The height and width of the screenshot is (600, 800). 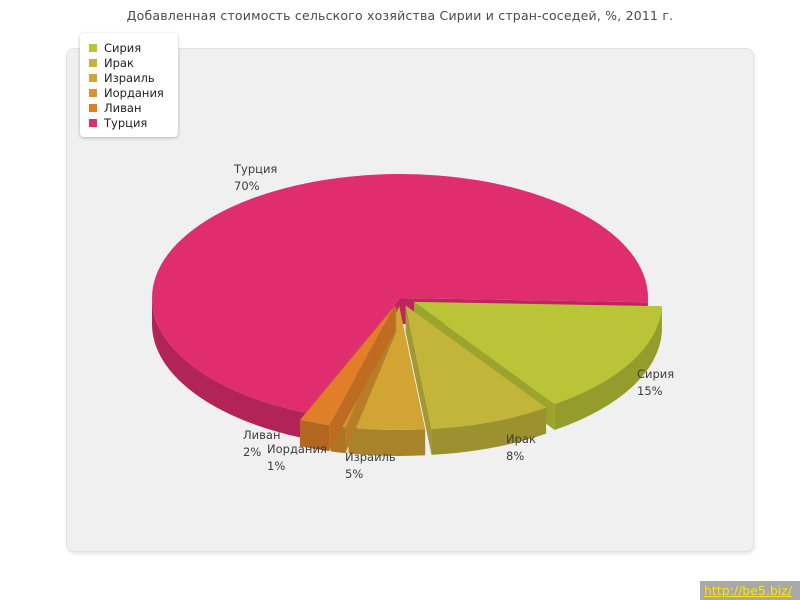 What do you see at coordinates (370, 457) in the screenshot?
I see `slice-label-name: Израиль` at bounding box center [370, 457].